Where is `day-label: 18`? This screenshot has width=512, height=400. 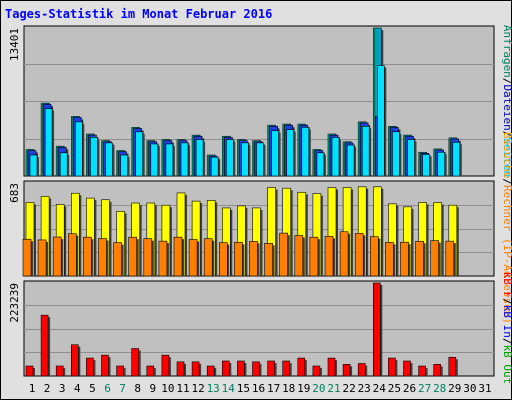
day-label: 18 is located at coordinates (288, 388).